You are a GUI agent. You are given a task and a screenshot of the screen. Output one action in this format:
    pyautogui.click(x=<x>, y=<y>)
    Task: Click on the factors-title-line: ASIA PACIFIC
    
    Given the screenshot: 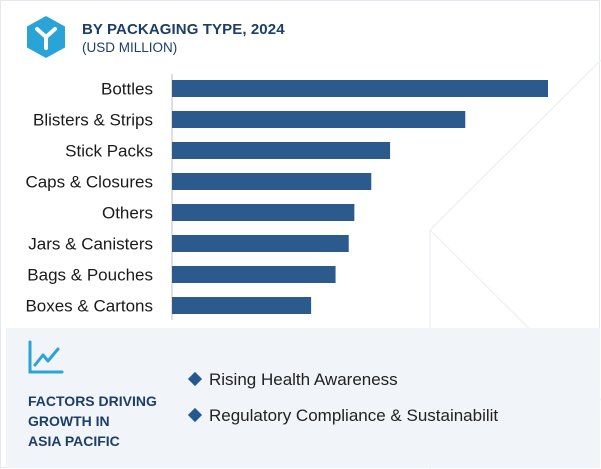 What is the action you would take?
    pyautogui.click(x=74, y=441)
    